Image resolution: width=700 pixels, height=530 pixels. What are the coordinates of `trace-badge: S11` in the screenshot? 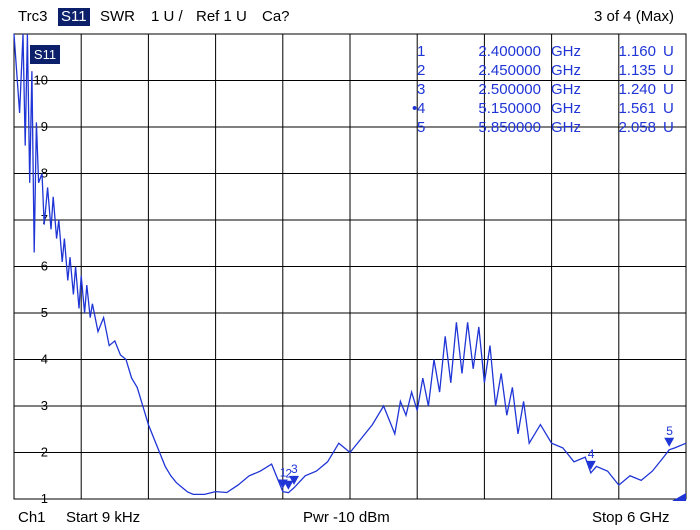 It's located at (45, 54).